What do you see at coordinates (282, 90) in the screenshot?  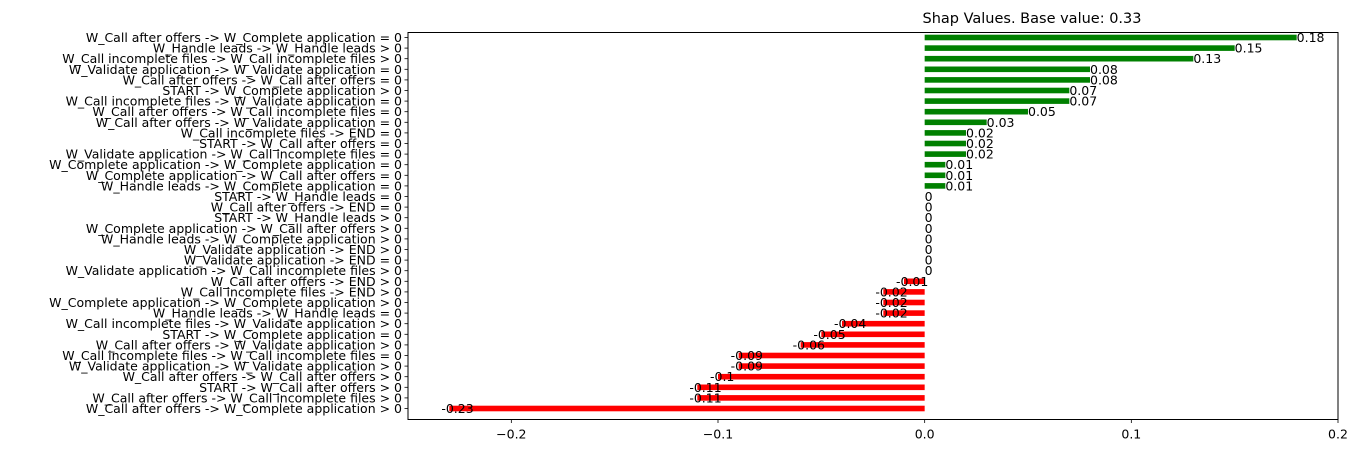 I see `category-label: START -> W_Complete application > 0` at bounding box center [282, 90].